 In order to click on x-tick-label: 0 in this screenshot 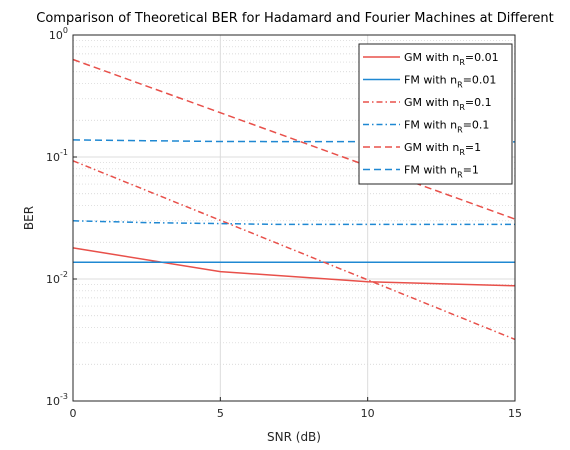, I will do `click(73, 413)`.